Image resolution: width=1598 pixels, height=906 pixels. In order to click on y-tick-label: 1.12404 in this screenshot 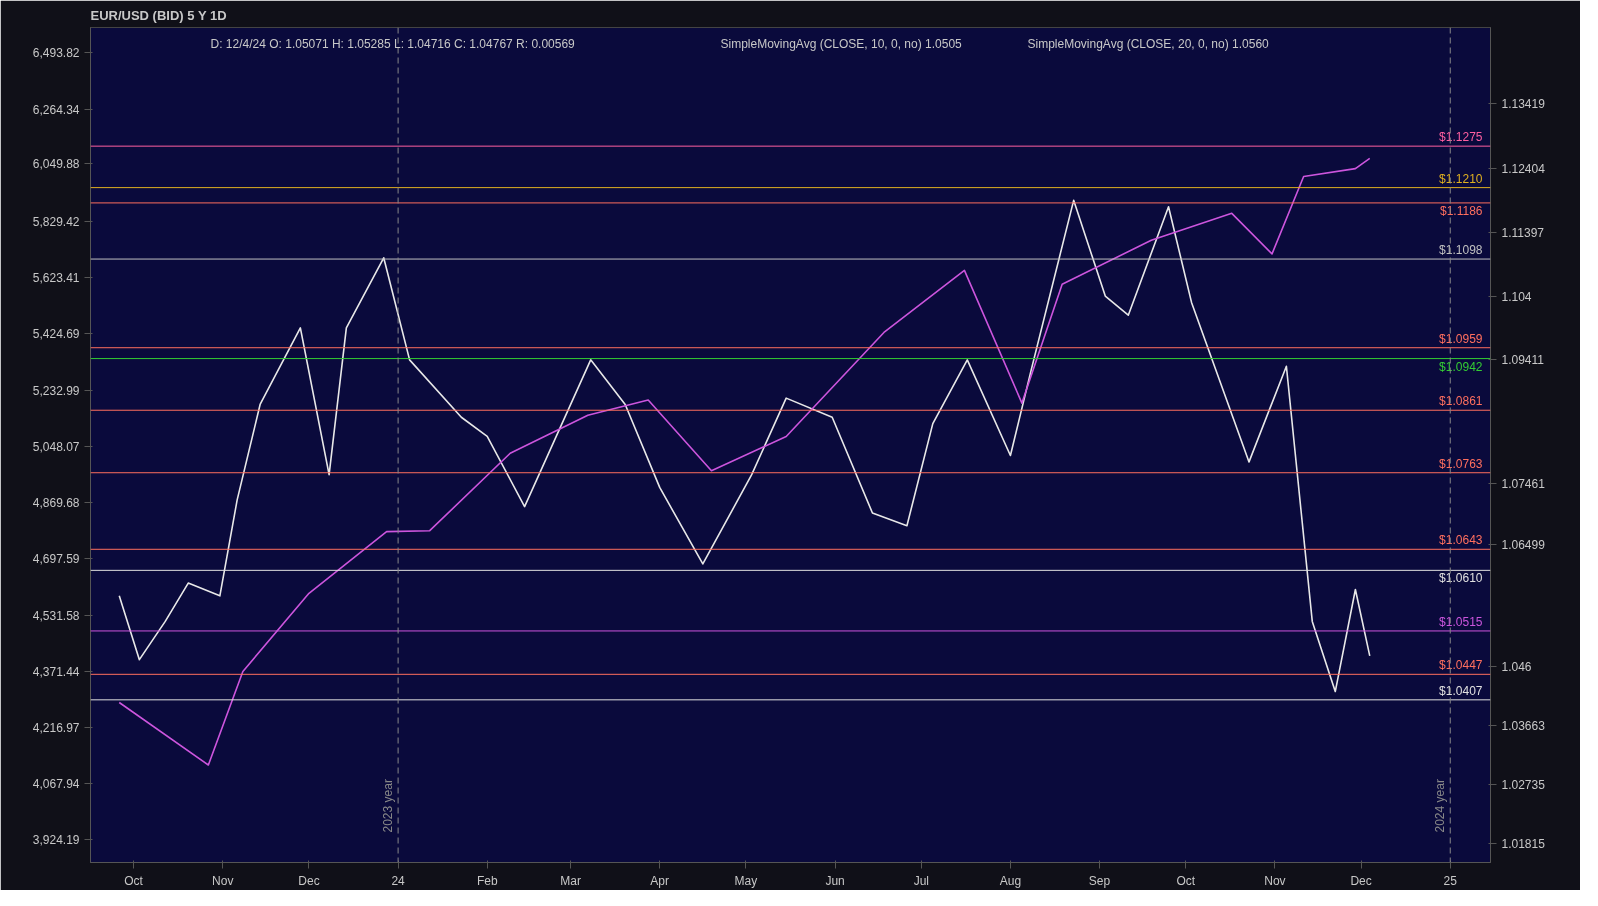, I will do `click(1523, 168)`.